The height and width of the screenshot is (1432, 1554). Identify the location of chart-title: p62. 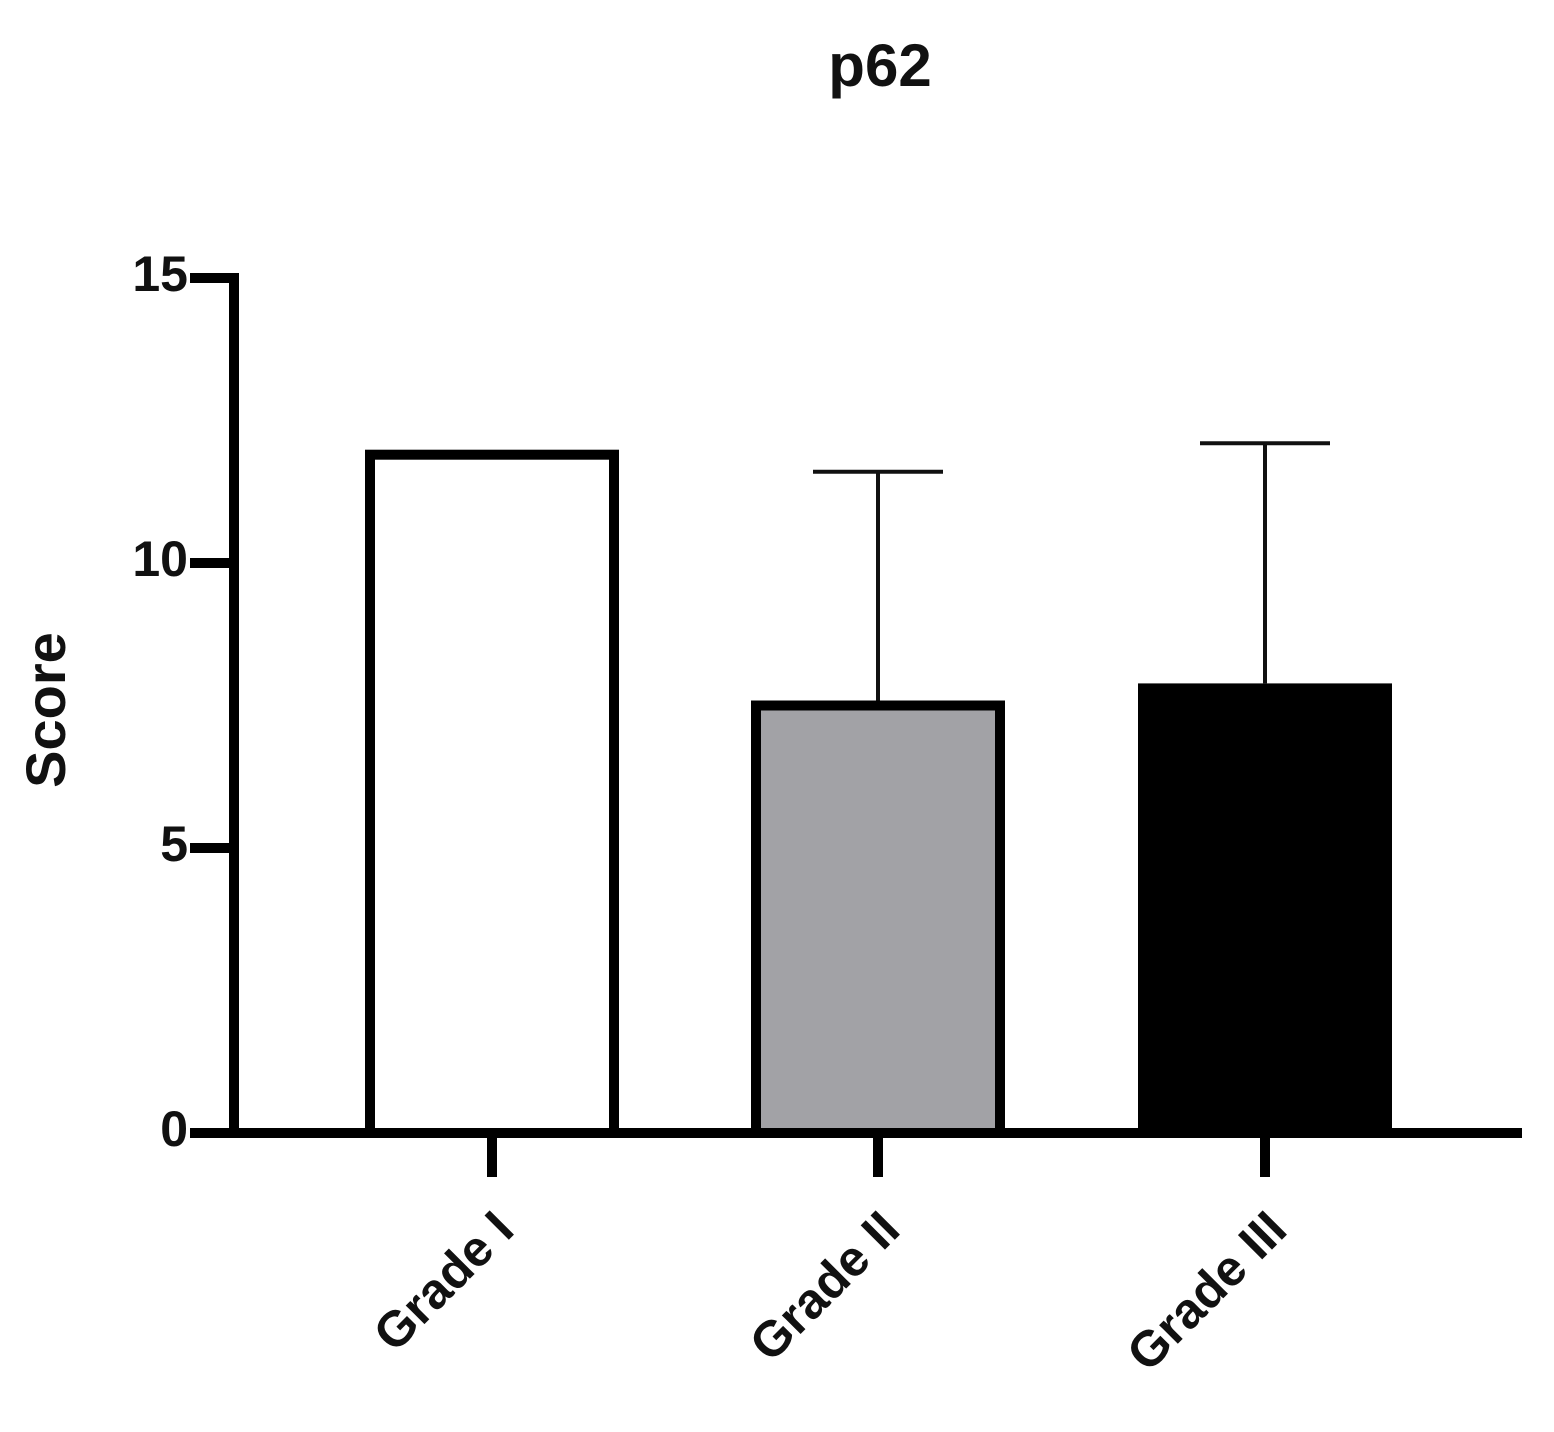
(879, 65).